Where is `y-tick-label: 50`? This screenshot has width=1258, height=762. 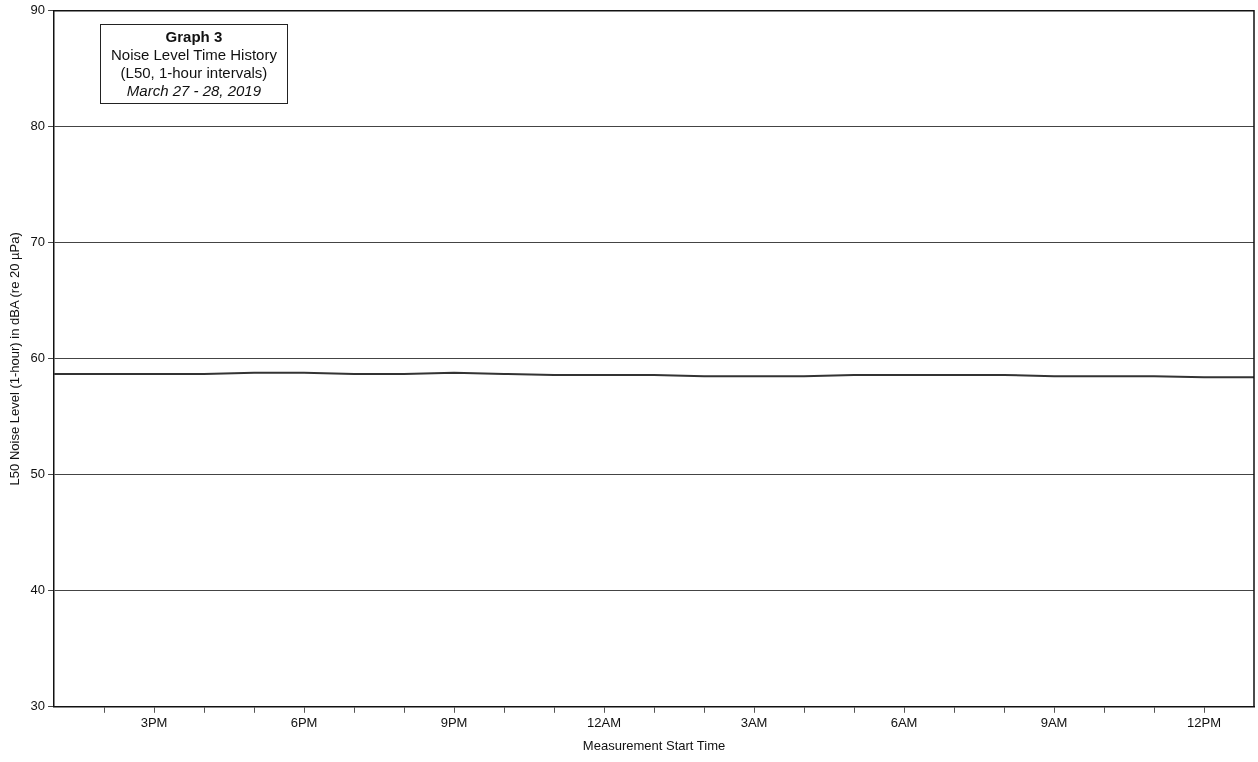
y-tick-label: 50 is located at coordinates (38, 474).